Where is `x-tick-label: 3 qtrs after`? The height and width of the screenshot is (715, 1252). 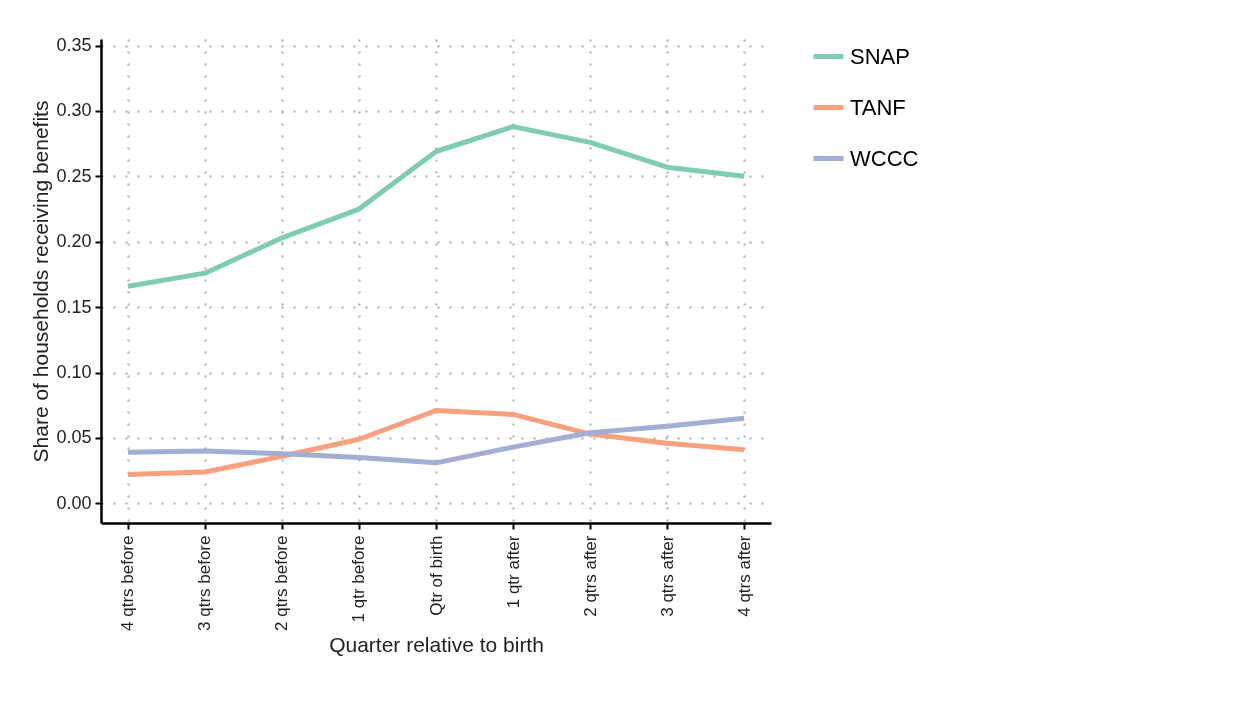 x-tick-label: 3 qtrs after is located at coordinates (667, 576).